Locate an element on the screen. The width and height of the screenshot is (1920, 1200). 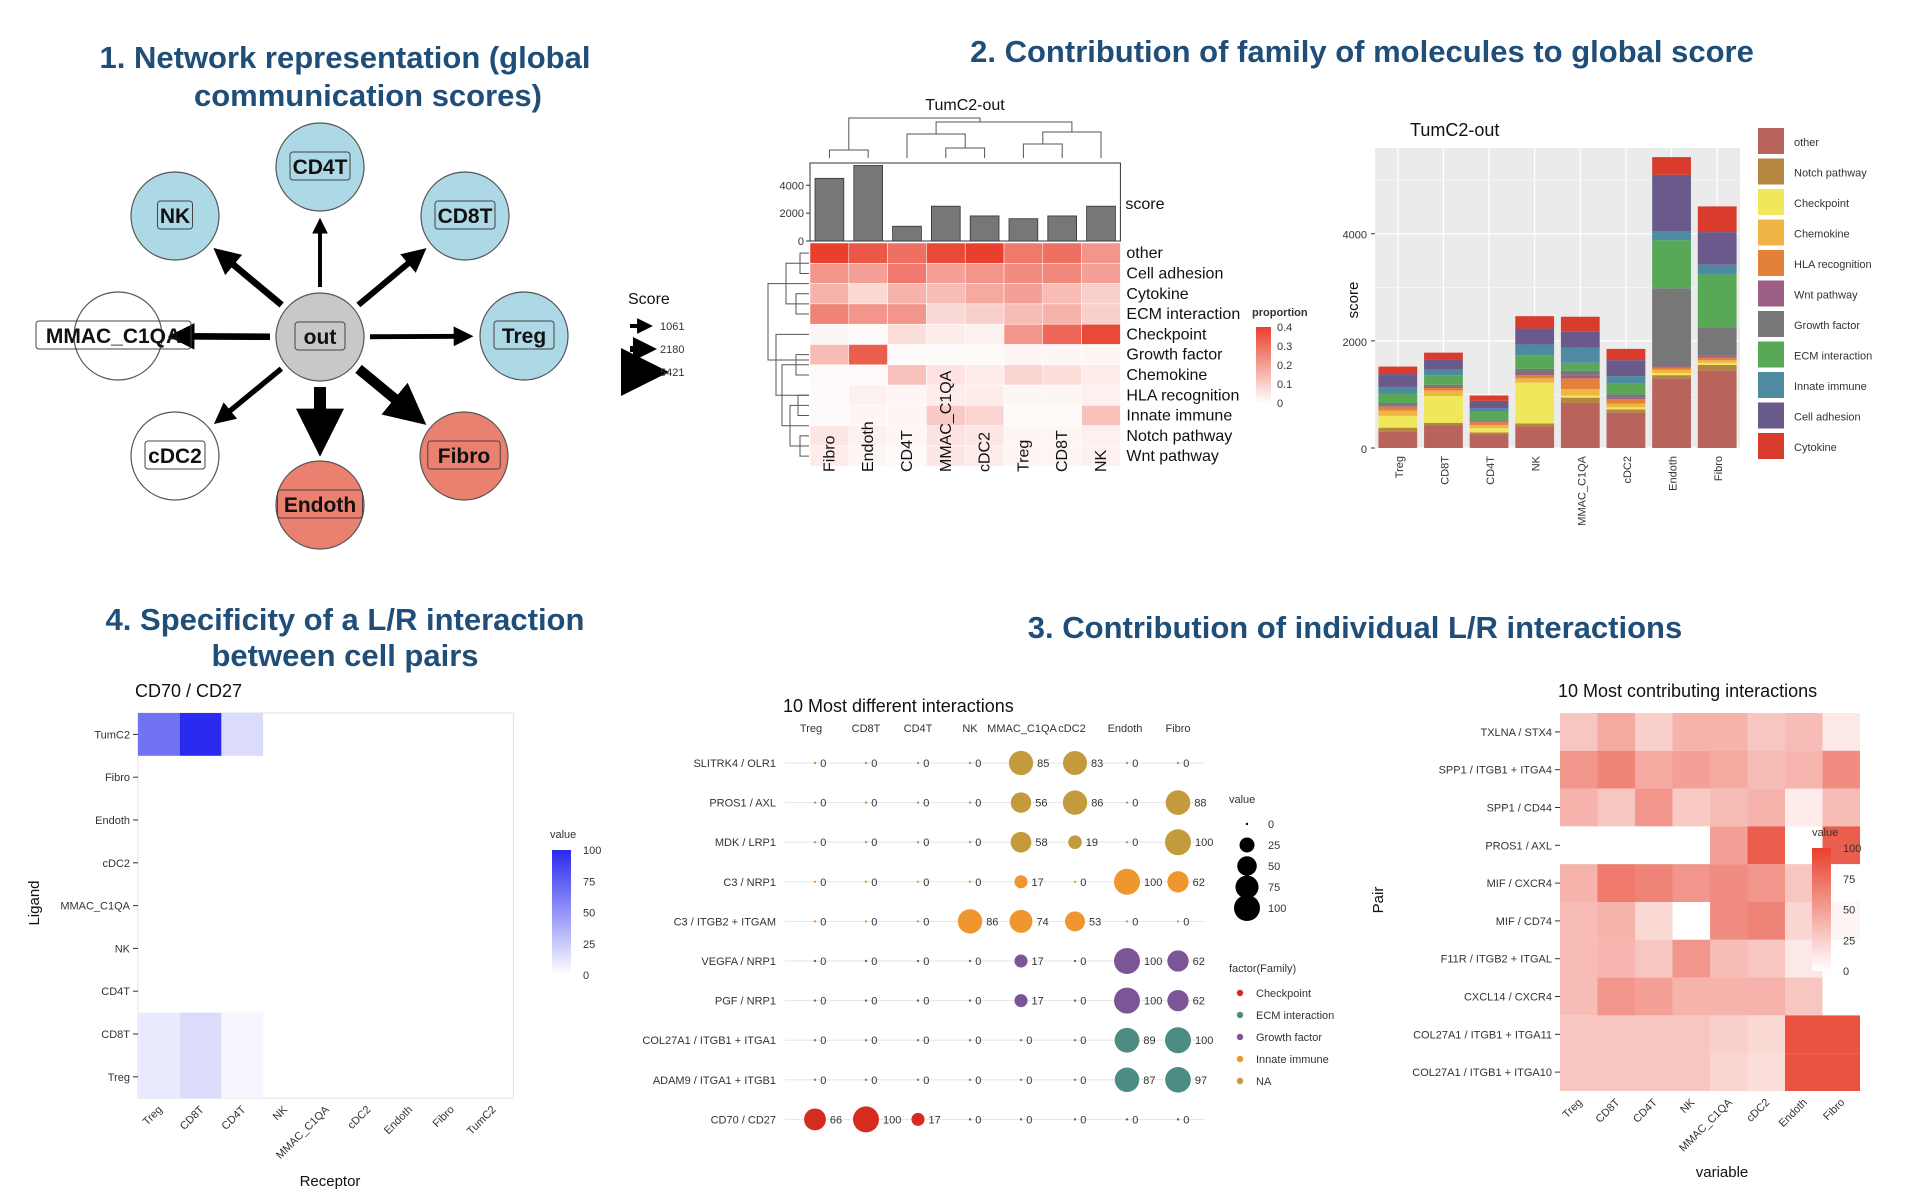
family-bar-segment-growth-factor-endoth is located at coordinates (1671, 327).